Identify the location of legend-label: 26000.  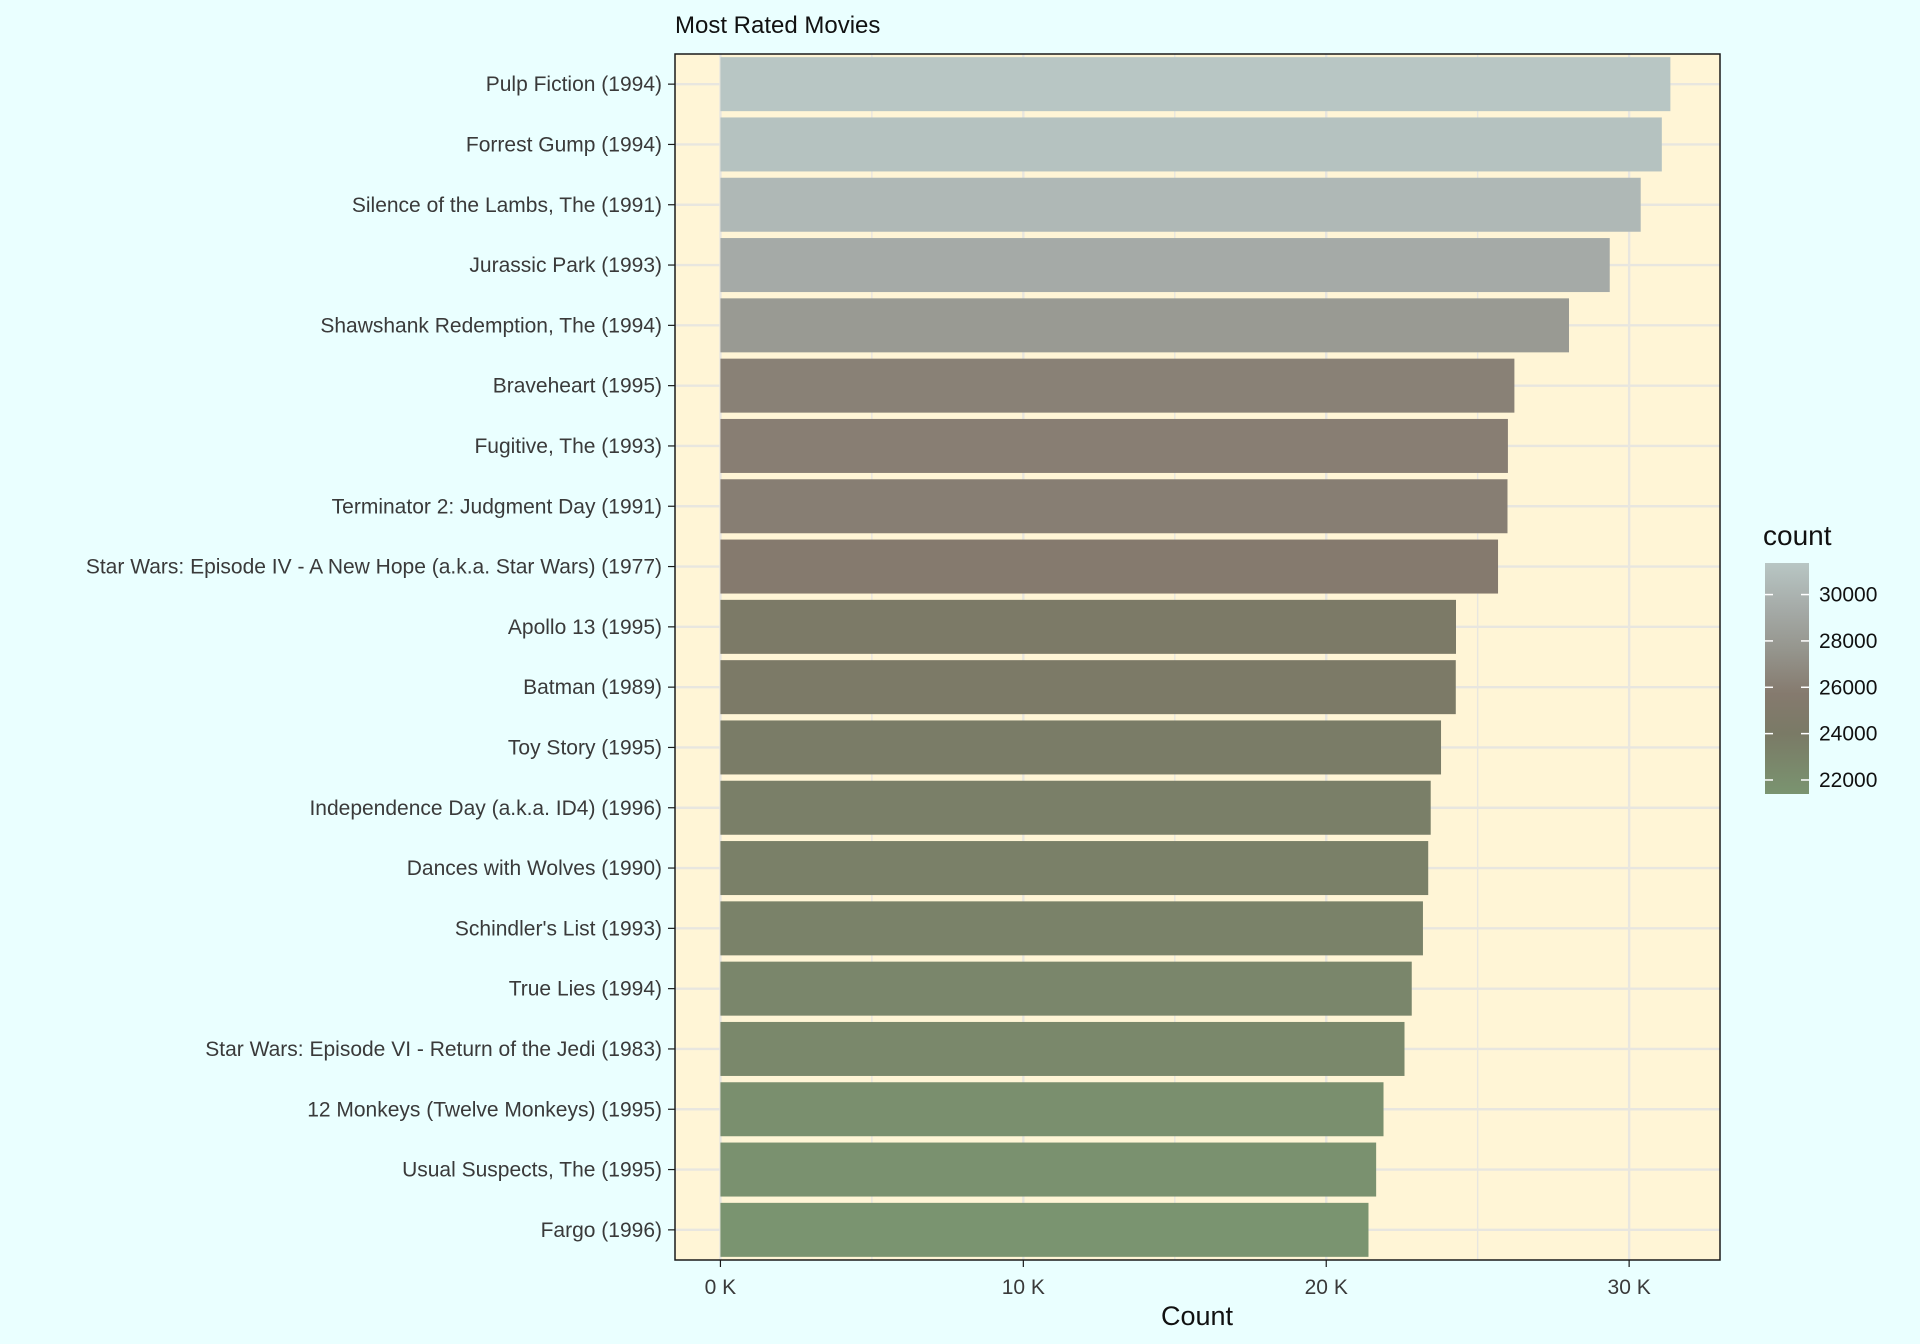
(1848, 687).